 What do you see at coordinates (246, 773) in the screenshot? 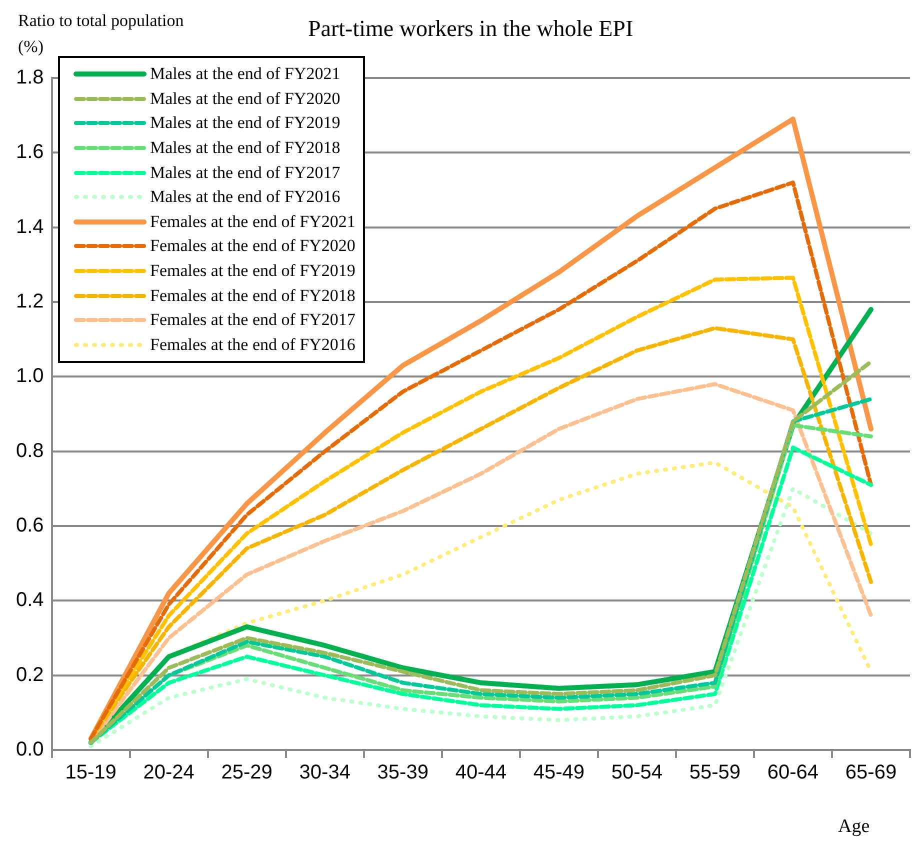
I see `x-tick-label: 25-29` at bounding box center [246, 773].